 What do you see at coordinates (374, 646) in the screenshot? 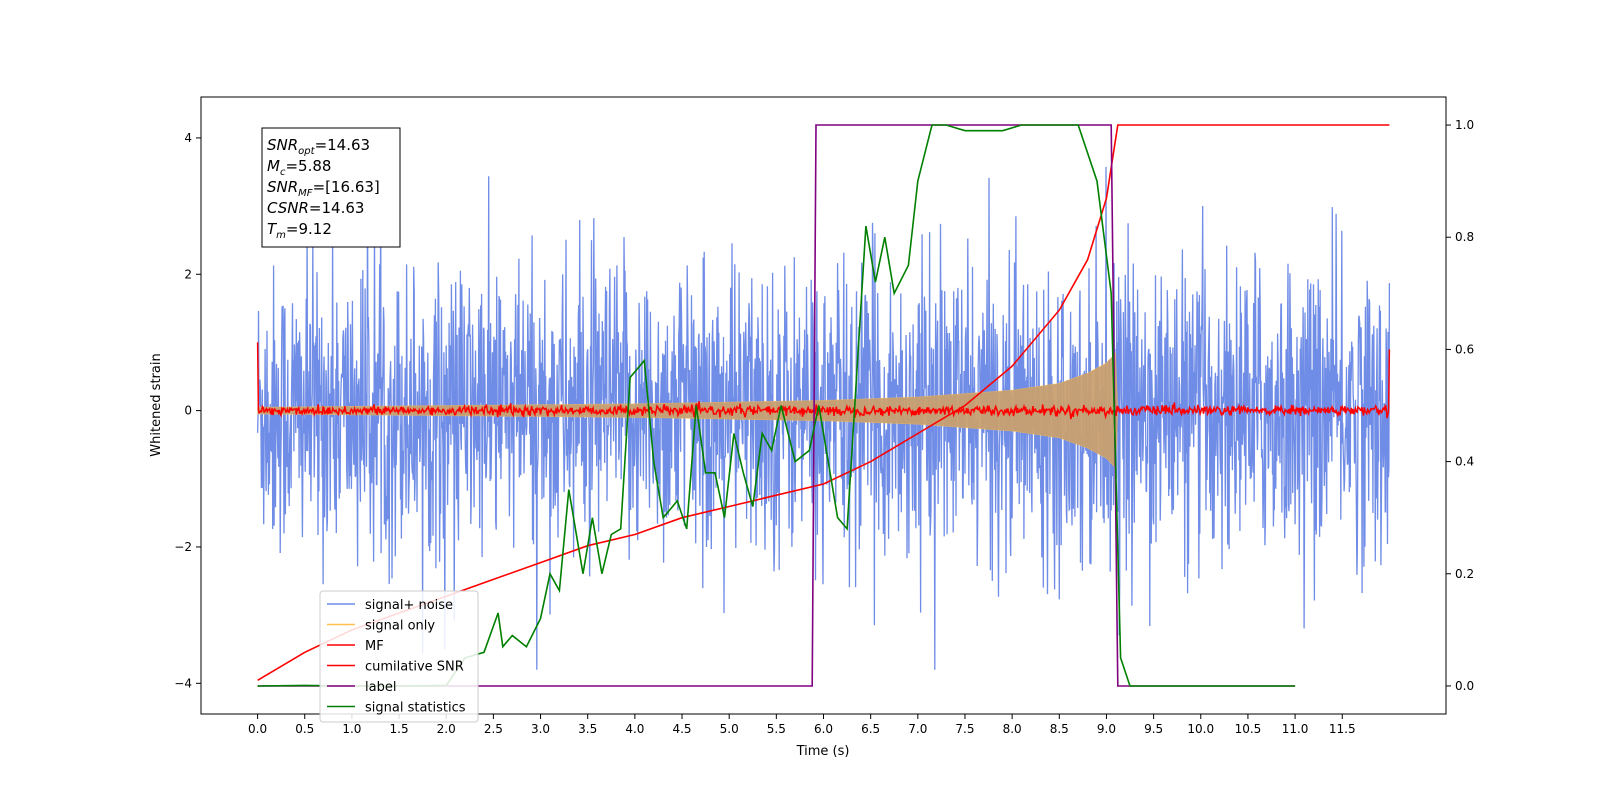
I see `legend-label: MF` at bounding box center [374, 646].